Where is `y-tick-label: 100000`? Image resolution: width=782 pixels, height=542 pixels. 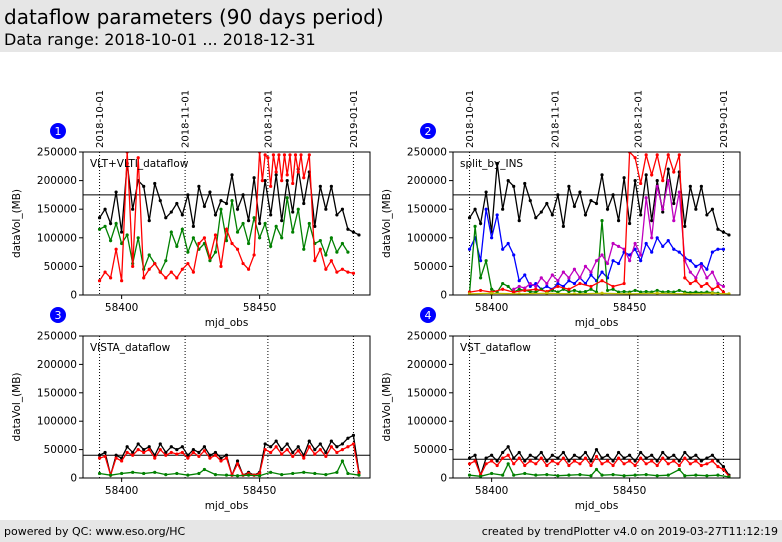 y-tick-label: 100000 is located at coordinates (57, 422).